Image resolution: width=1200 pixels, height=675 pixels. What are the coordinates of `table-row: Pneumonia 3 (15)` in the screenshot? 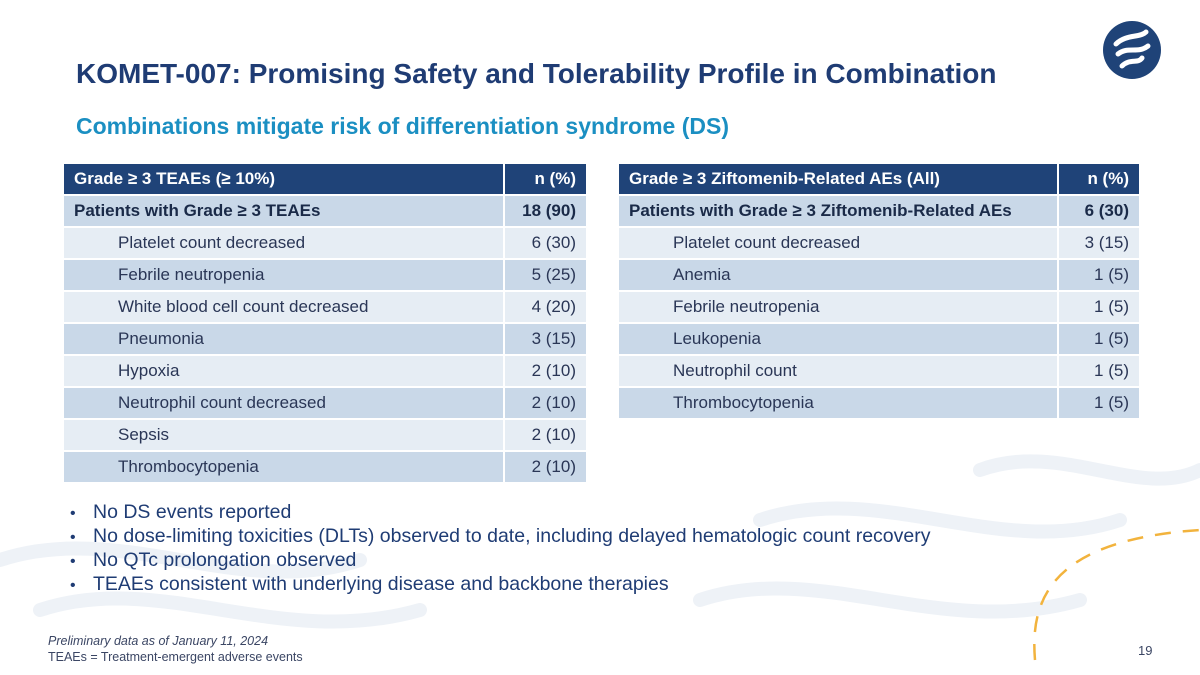 It's located at (325, 339).